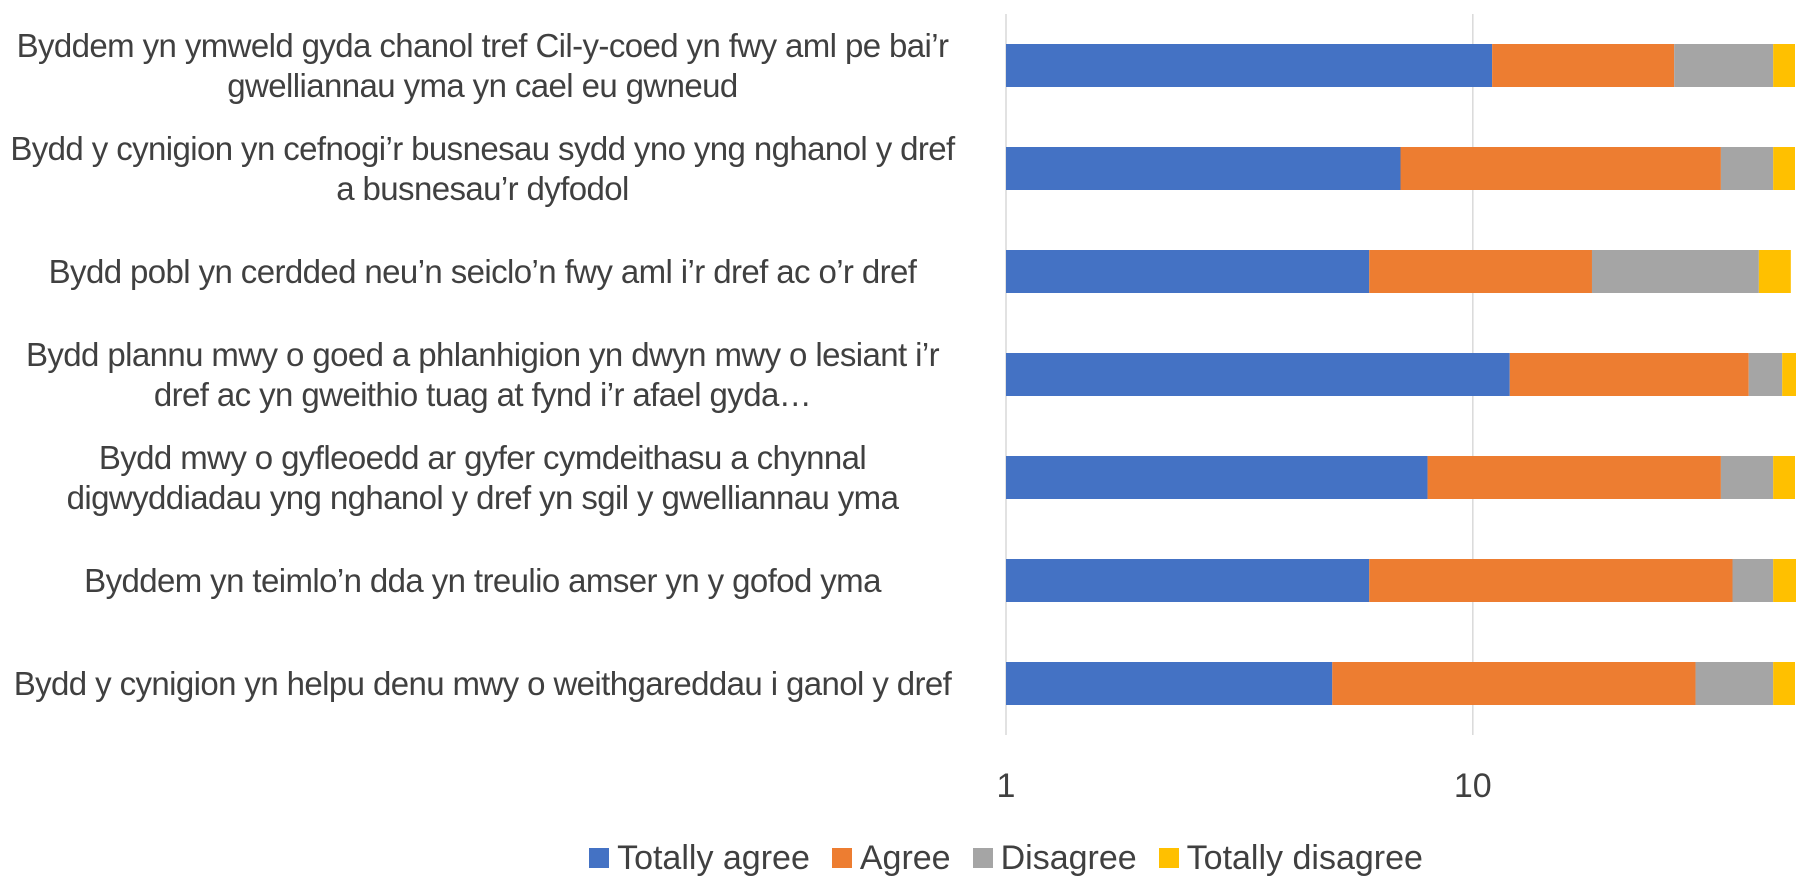 The width and height of the screenshot is (1796, 877). I want to click on legend-item: Disagree, so click(1054, 856).